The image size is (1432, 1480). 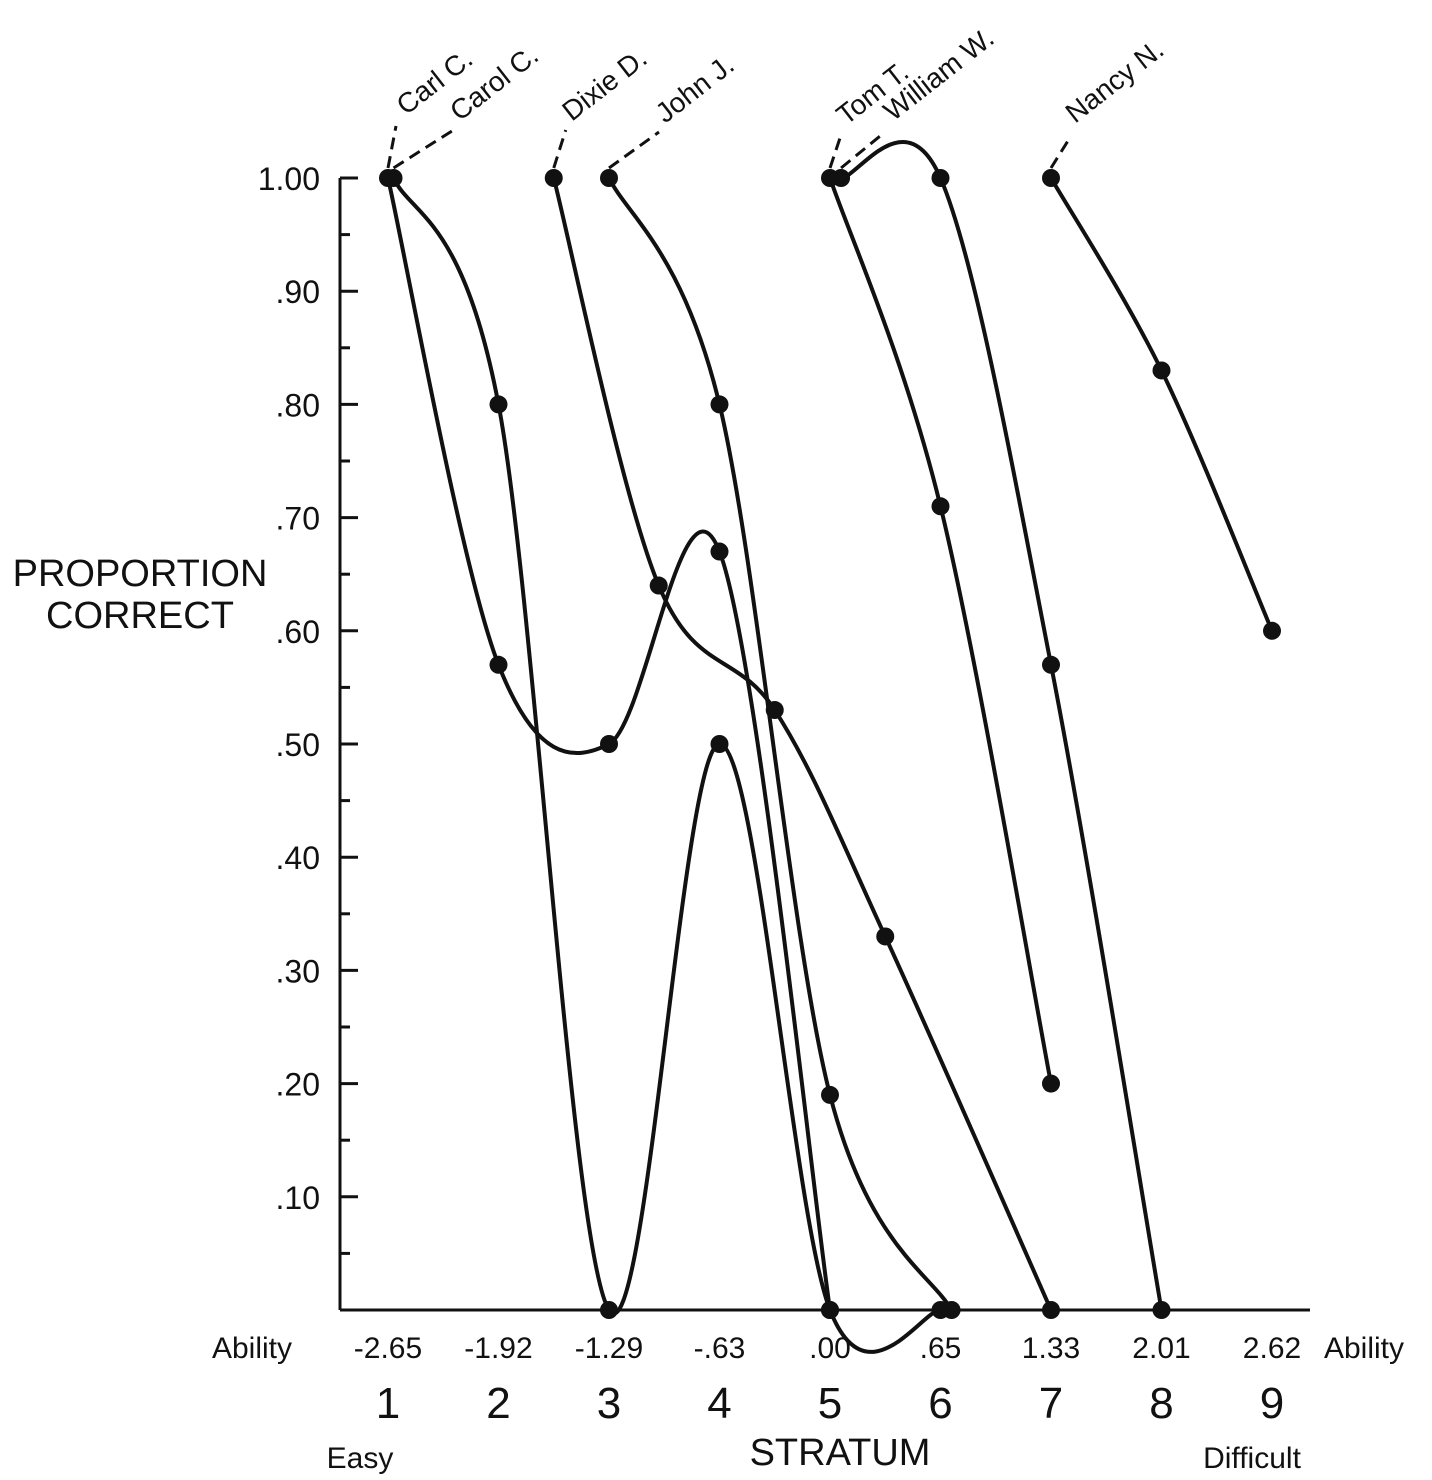 What do you see at coordinates (392, 147) in the screenshot?
I see `leader-carl-c` at bounding box center [392, 147].